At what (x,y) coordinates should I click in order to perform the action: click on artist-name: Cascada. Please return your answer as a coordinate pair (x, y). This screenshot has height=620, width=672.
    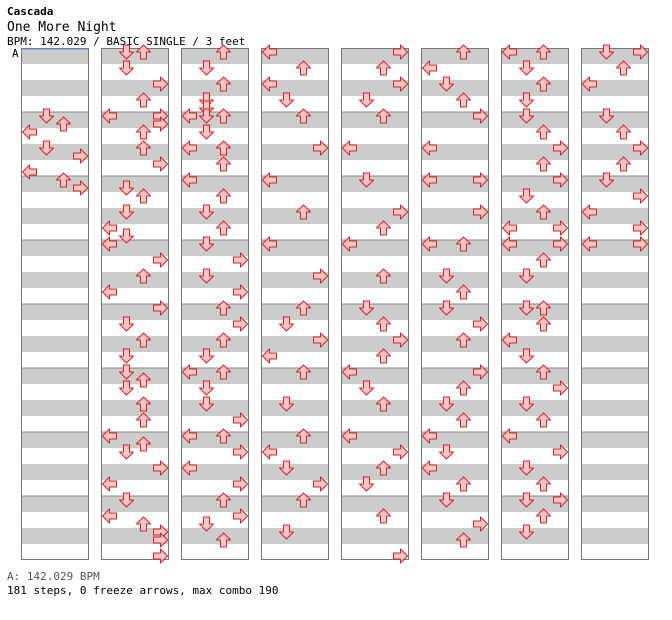
    Looking at the image, I should click on (30, 11).